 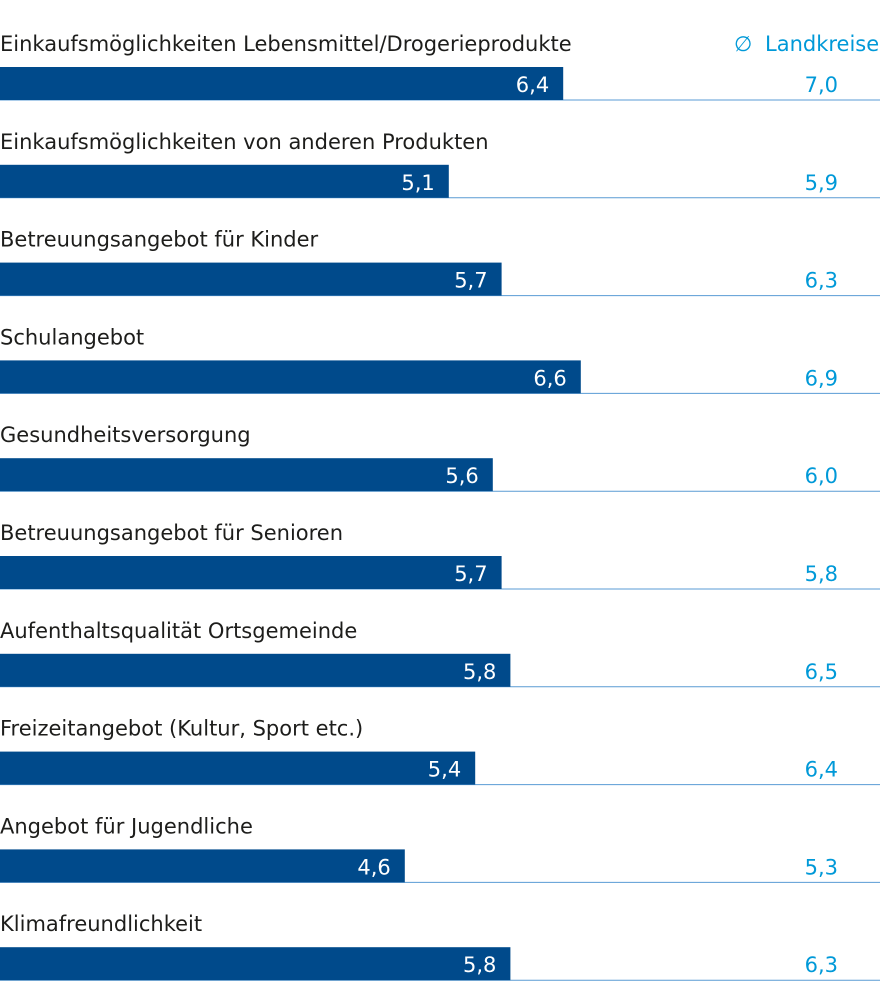 I want to click on chart-row: Gesundheitsversorgung 5,6 6,0, so click(x=440, y=457).